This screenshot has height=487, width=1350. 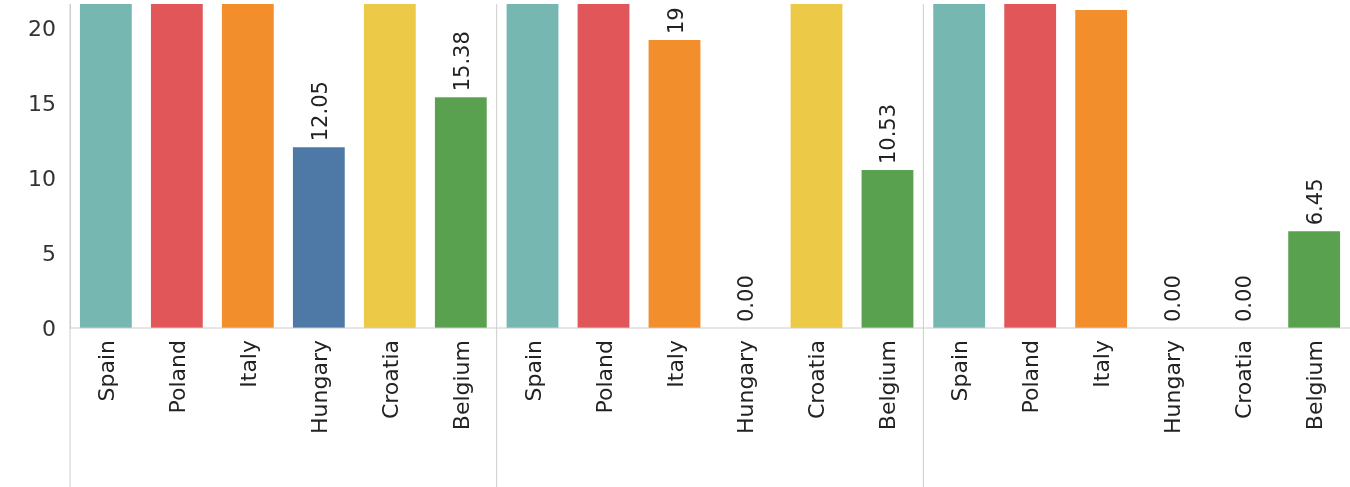 What do you see at coordinates (49, 328) in the screenshot?
I see `y-tick-label: 0` at bounding box center [49, 328].